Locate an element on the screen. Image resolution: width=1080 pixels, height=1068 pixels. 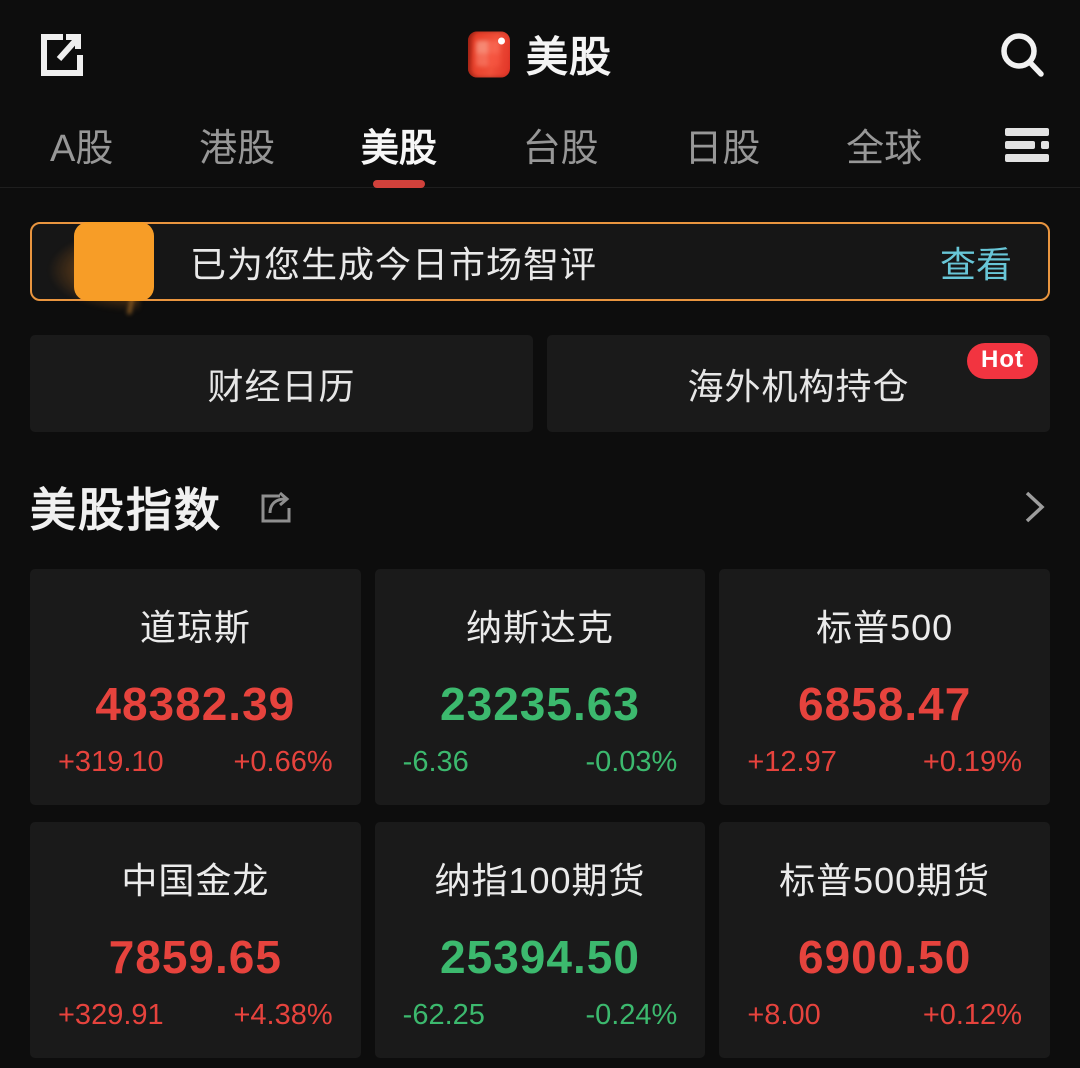
index-name: 纳斯达克 is located at coordinates (539, 627).